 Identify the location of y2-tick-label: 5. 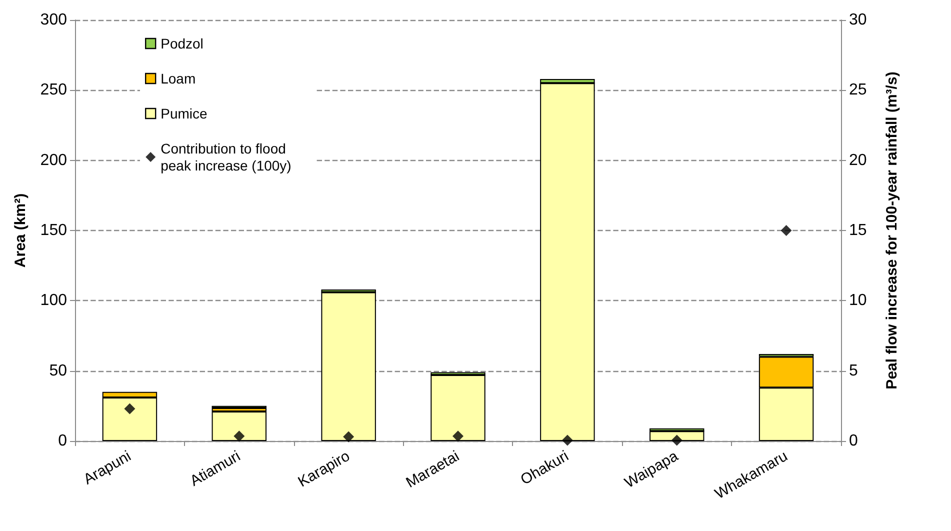
(853, 371).